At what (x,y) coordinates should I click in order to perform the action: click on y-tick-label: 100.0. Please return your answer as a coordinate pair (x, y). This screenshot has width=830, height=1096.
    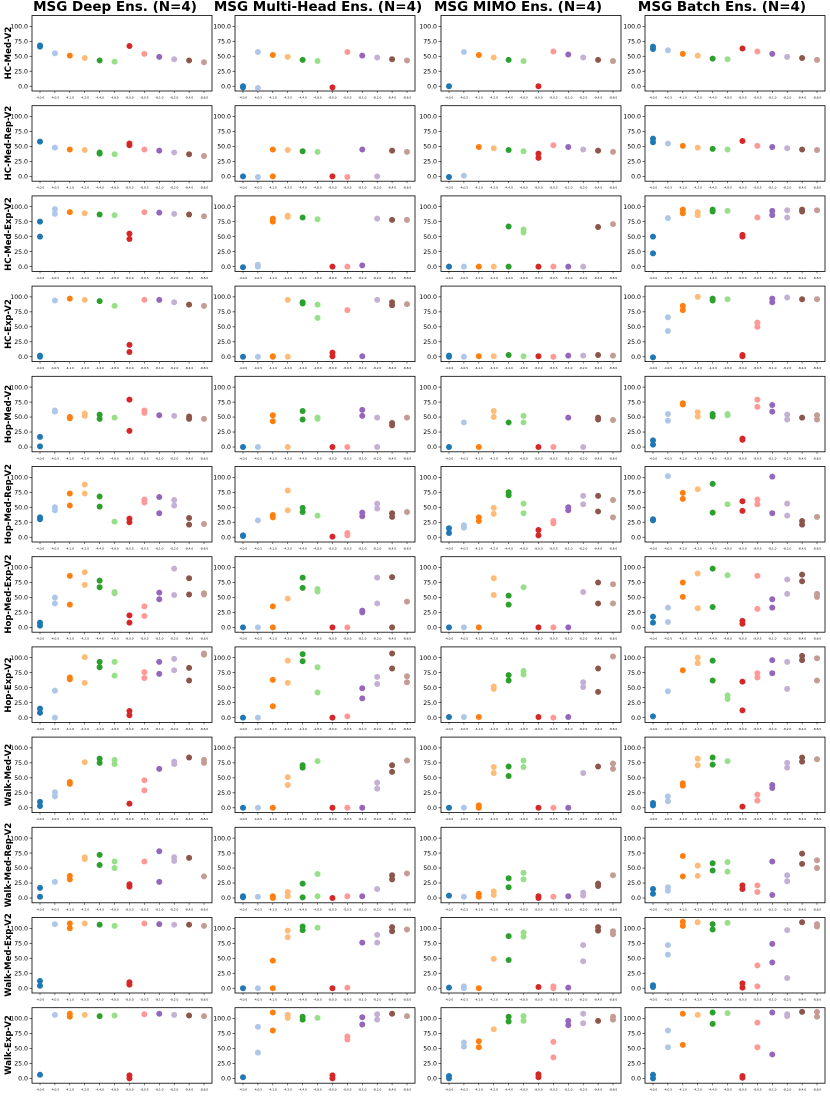
    Looking at the image, I should click on (222, 26).